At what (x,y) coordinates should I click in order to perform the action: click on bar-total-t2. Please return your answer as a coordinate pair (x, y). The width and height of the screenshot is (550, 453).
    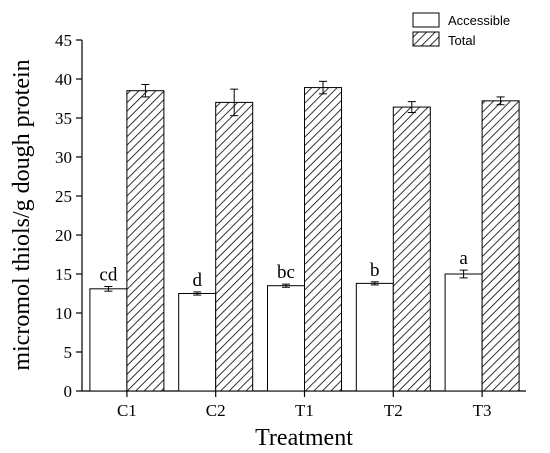
    Looking at the image, I should click on (411, 249).